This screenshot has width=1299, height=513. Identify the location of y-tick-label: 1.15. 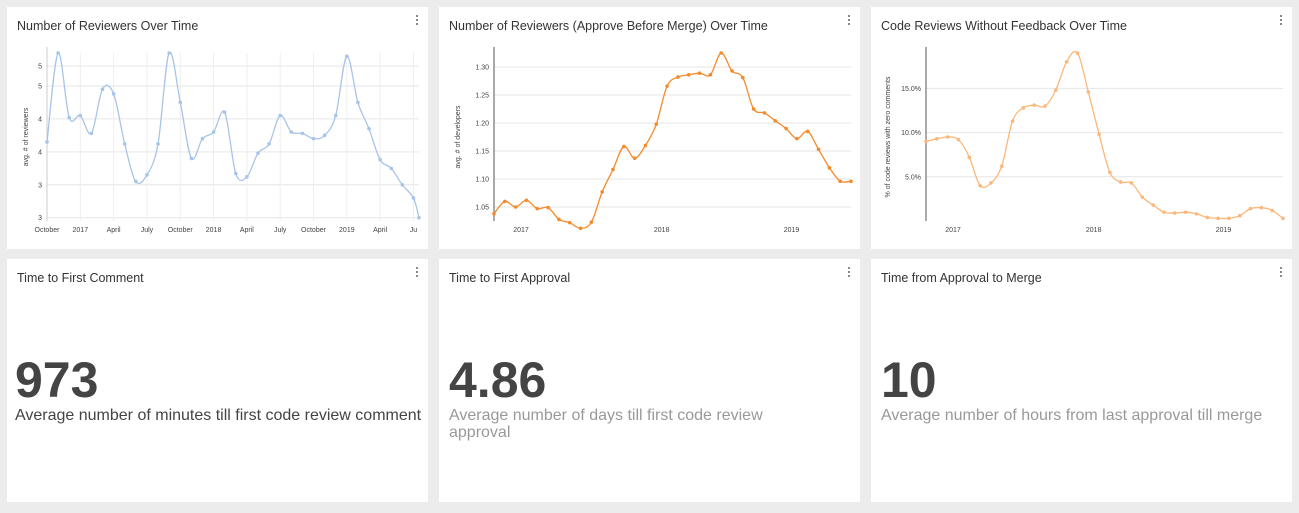
(482, 152).